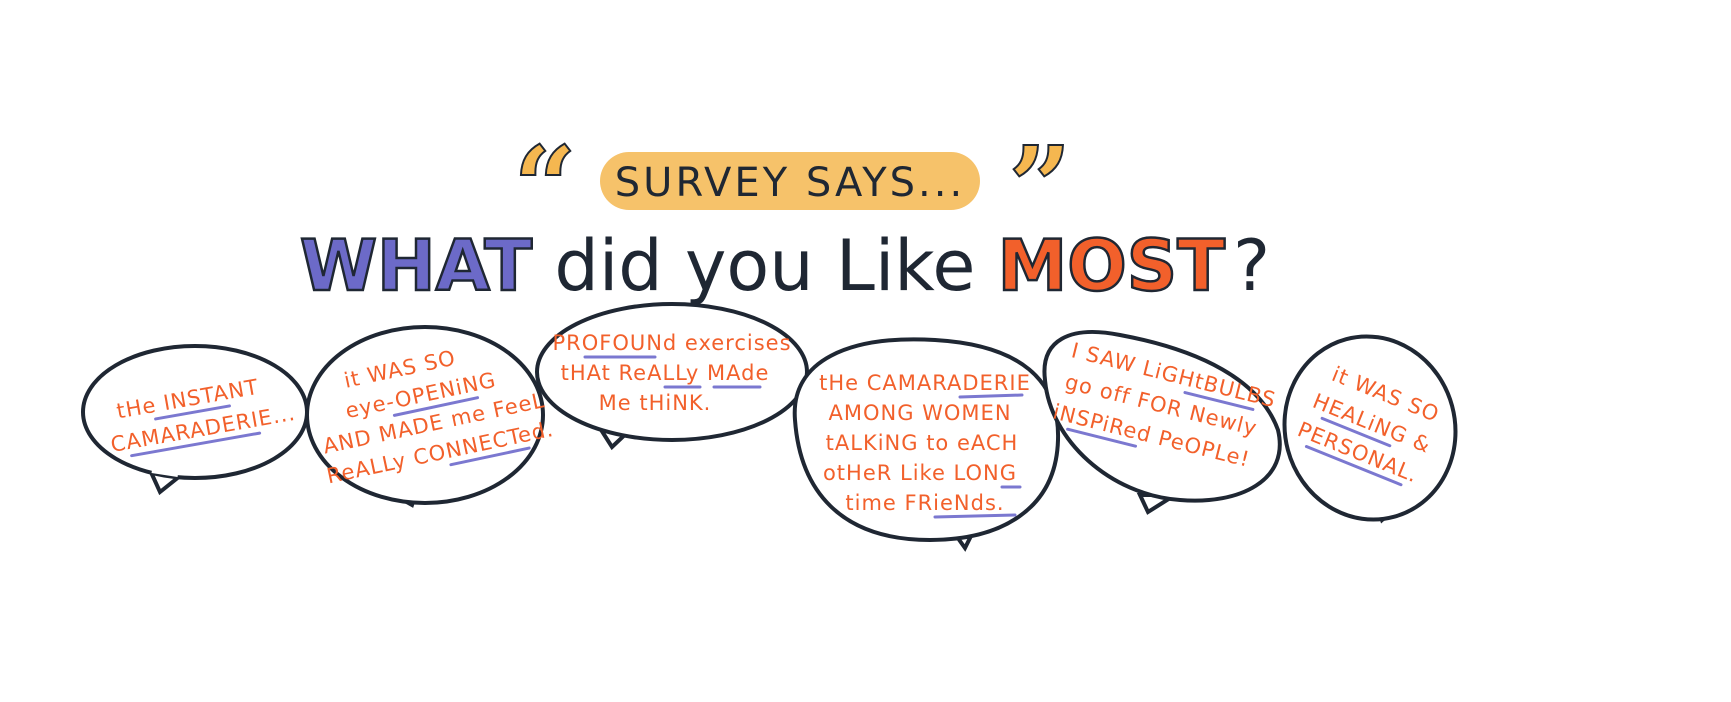  I want to click on bubble-line: tHAt ReALLy MAde, so click(665, 373).